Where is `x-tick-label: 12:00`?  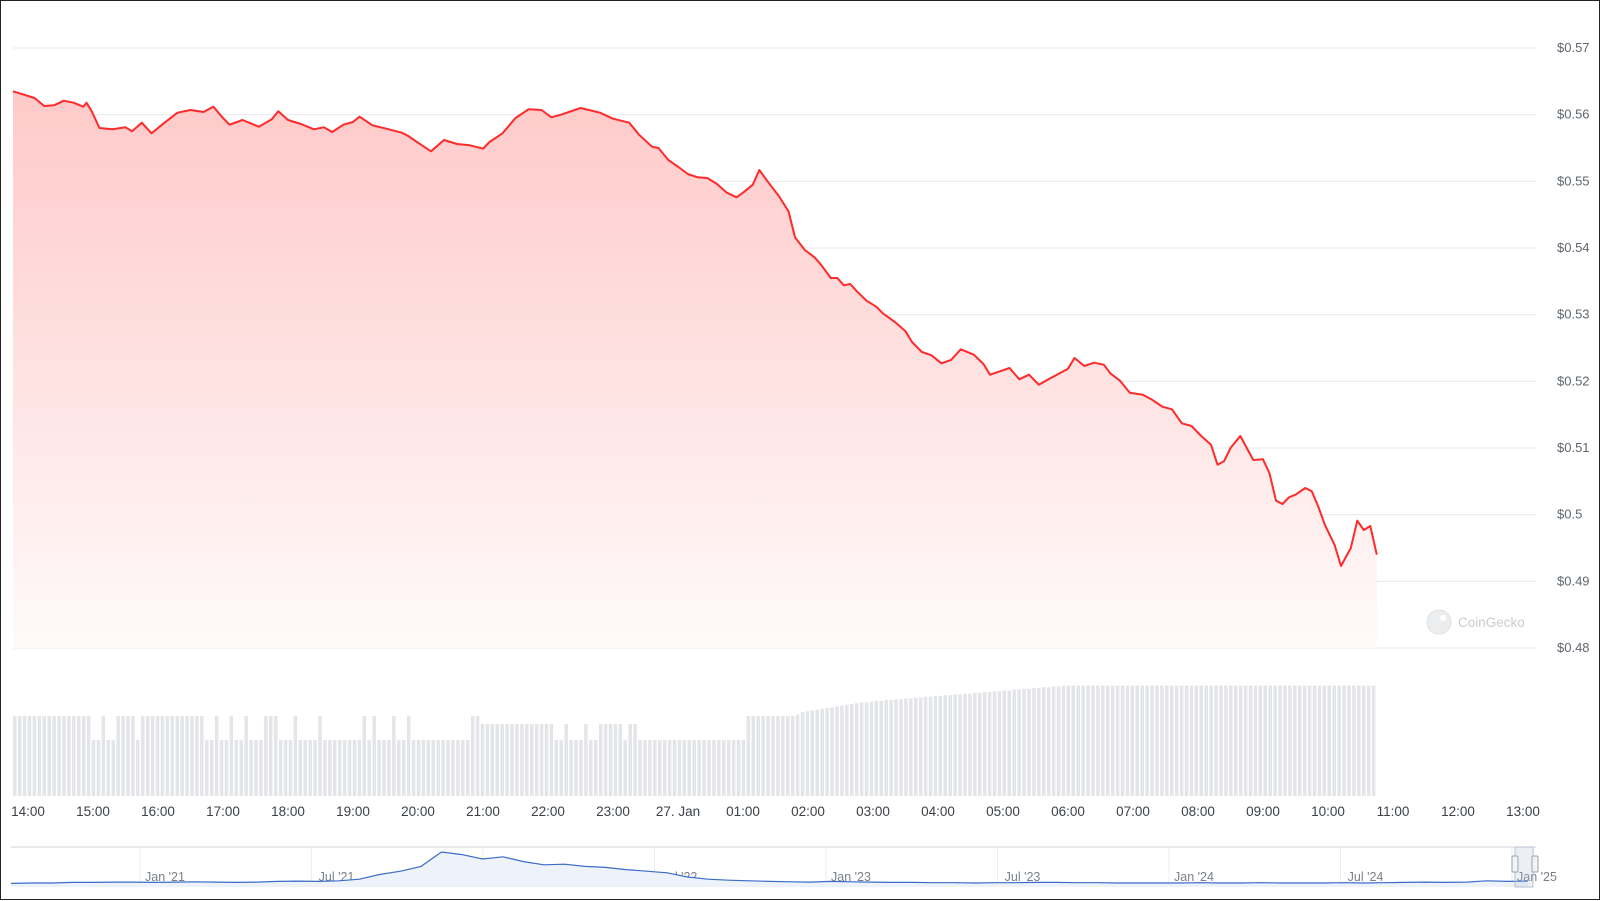 x-tick-label: 12:00 is located at coordinates (1458, 811).